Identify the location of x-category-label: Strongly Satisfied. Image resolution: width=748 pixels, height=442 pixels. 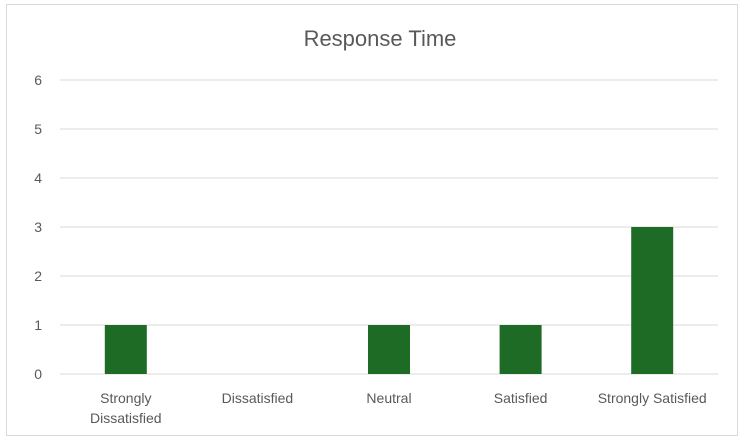
(652, 398).